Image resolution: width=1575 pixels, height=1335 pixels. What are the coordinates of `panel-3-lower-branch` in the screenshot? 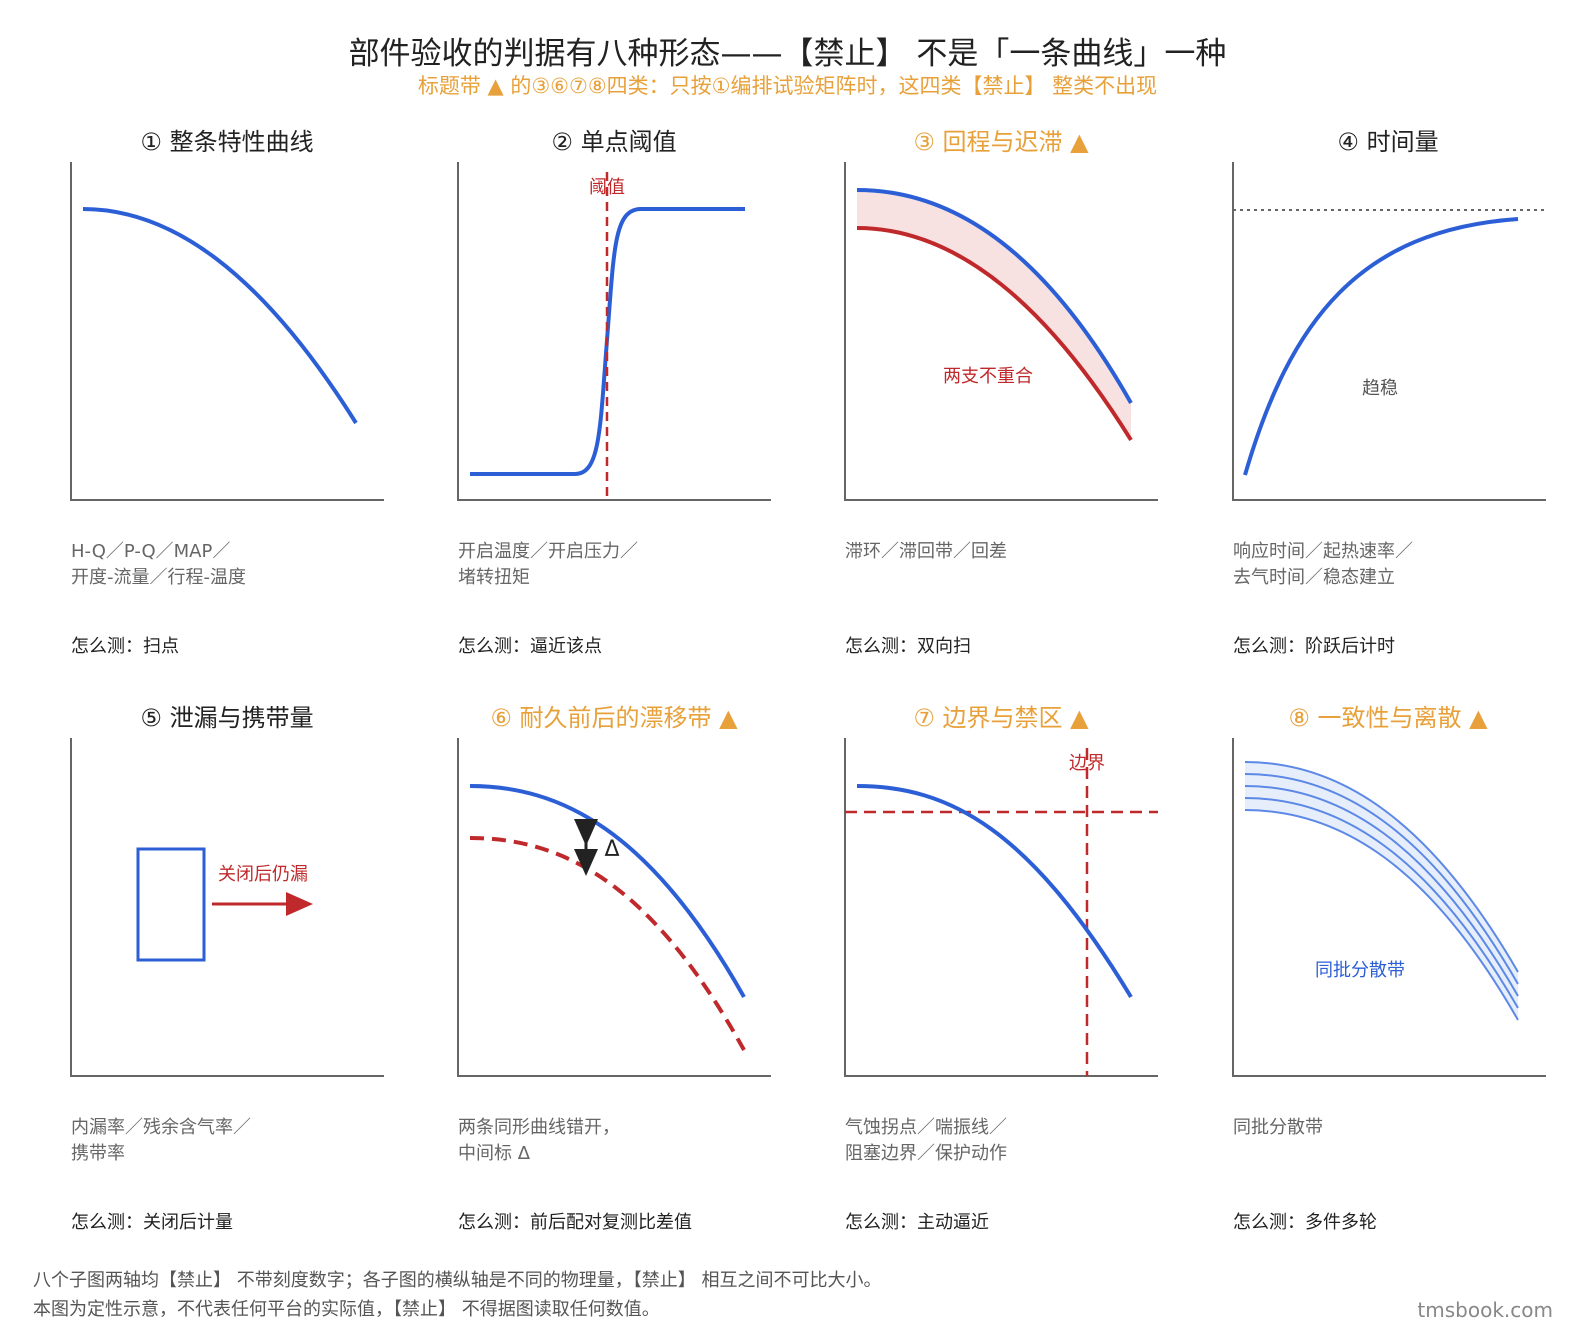 It's located at (994, 334).